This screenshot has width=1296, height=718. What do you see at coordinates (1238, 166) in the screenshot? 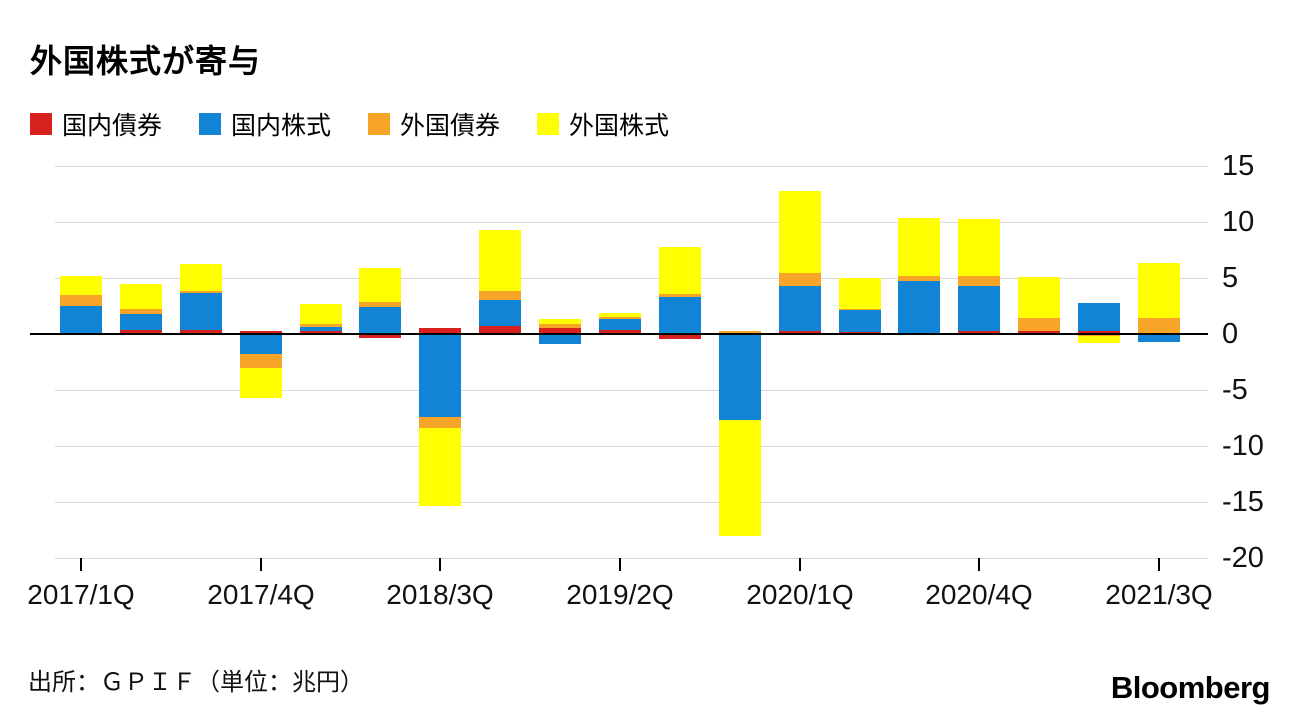
I see `y-axis-label: 15` at bounding box center [1238, 166].